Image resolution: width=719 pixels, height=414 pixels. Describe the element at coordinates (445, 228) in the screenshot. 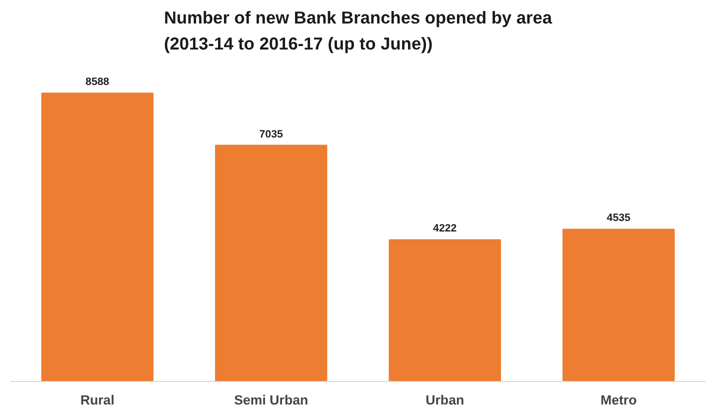

I see `data-label: 4222` at that location.